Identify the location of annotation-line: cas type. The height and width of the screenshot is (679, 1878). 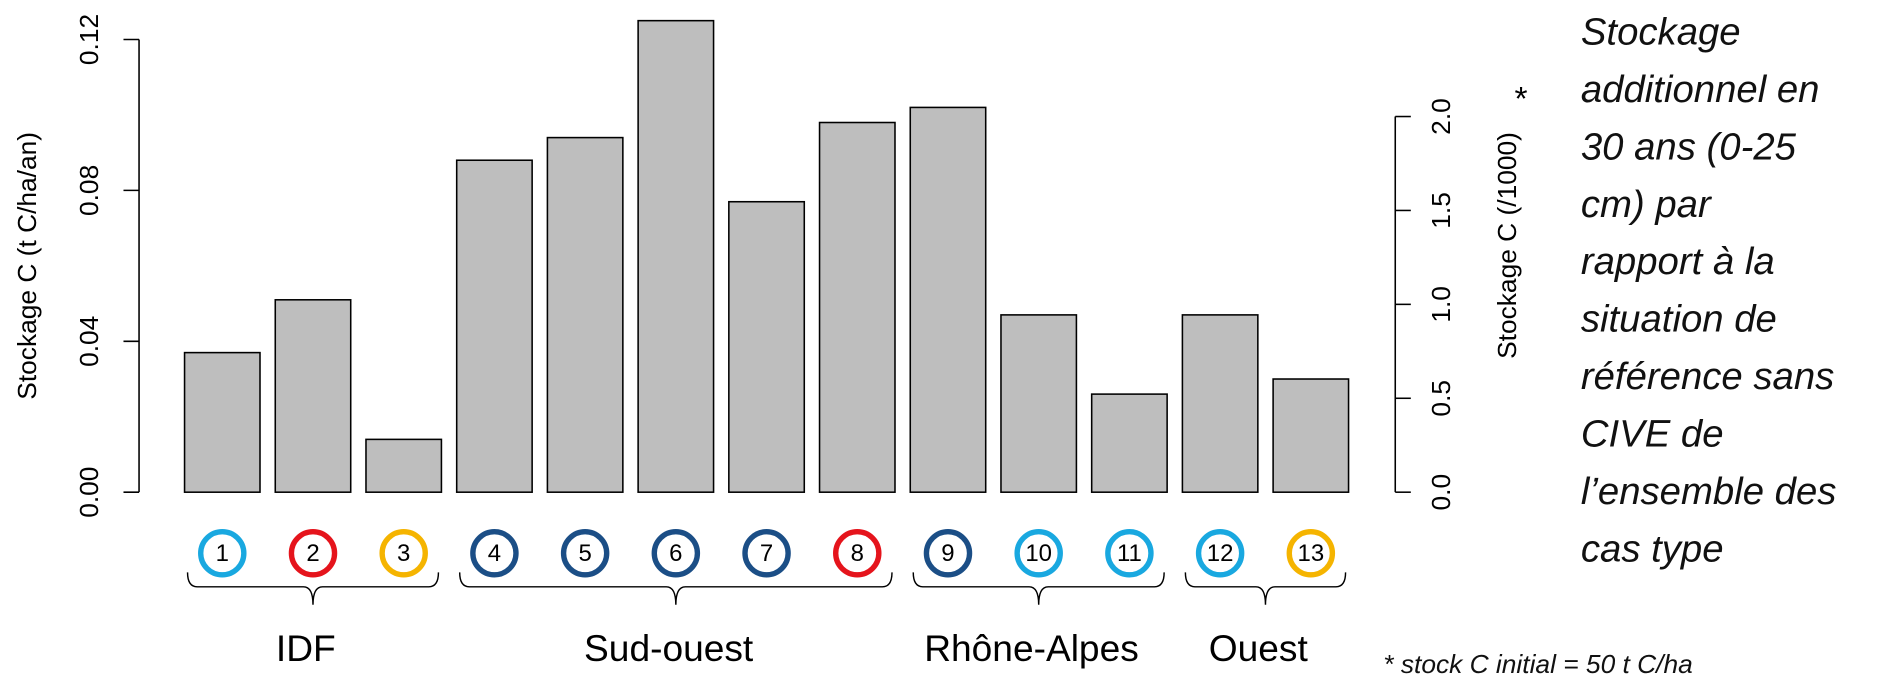
(1652, 549).